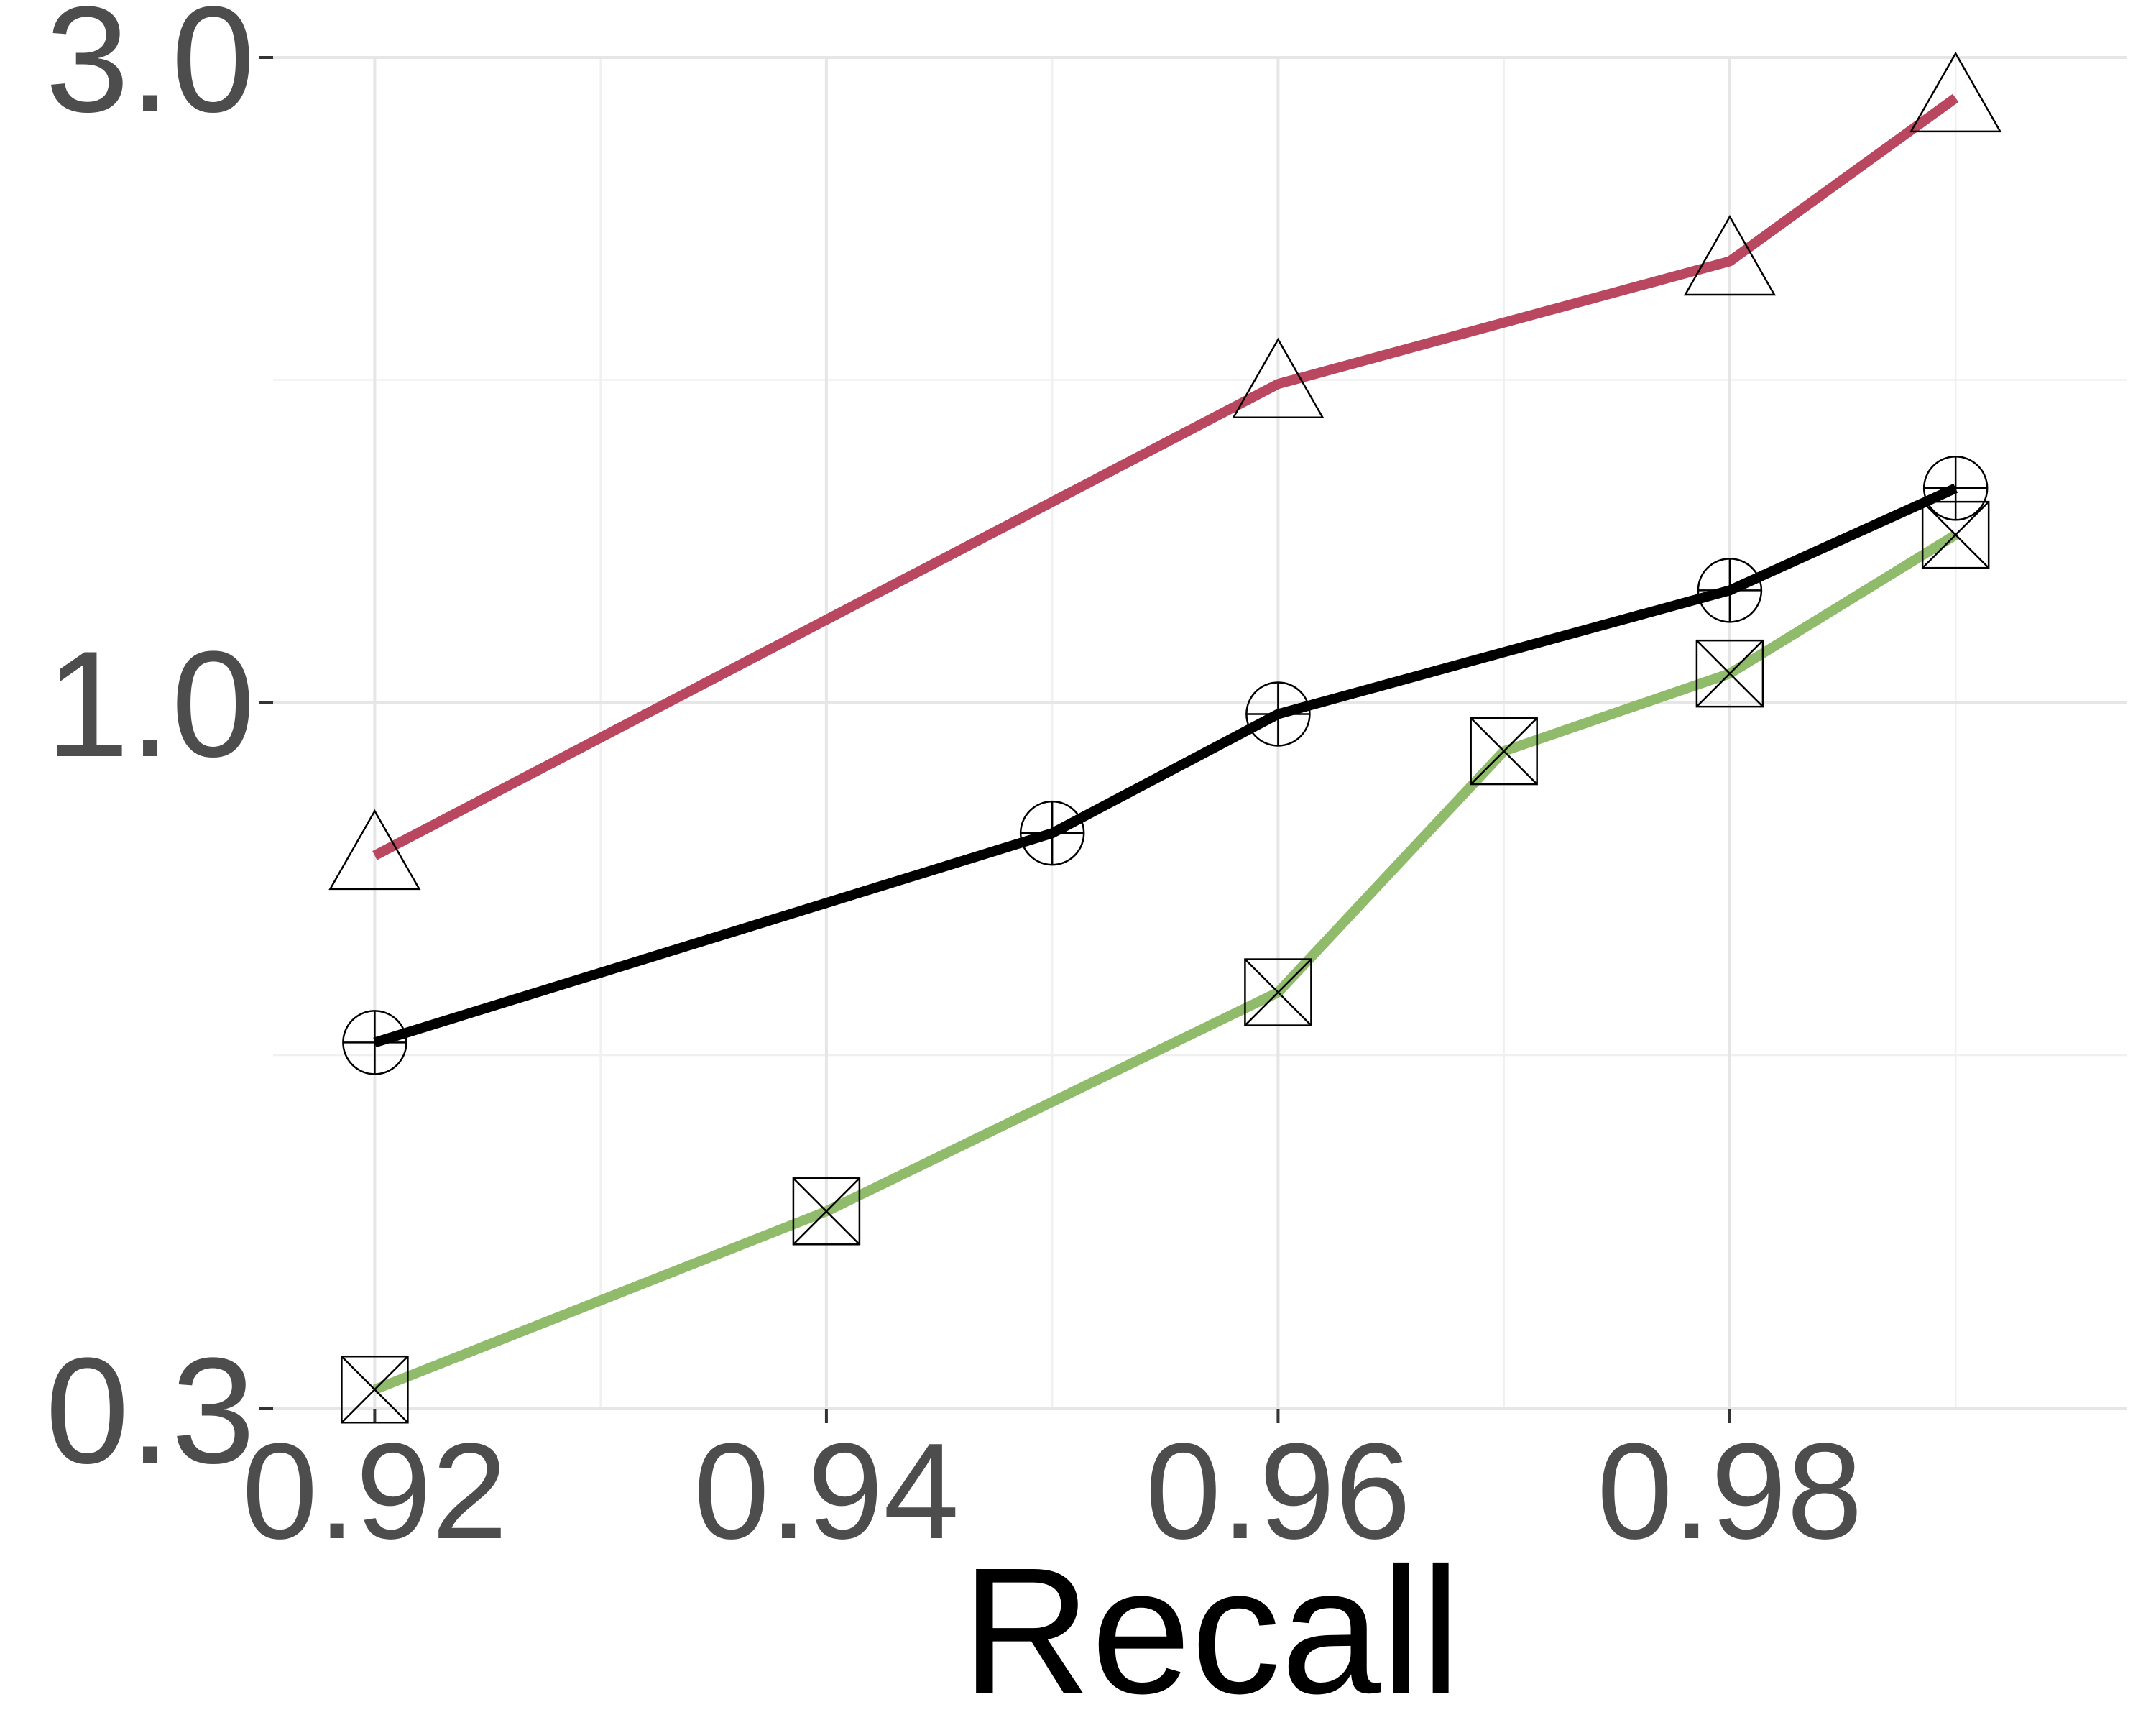 Image resolution: width=2156 pixels, height=1725 pixels. I want to click on y-tick-label: 1.0, so click(150, 704).